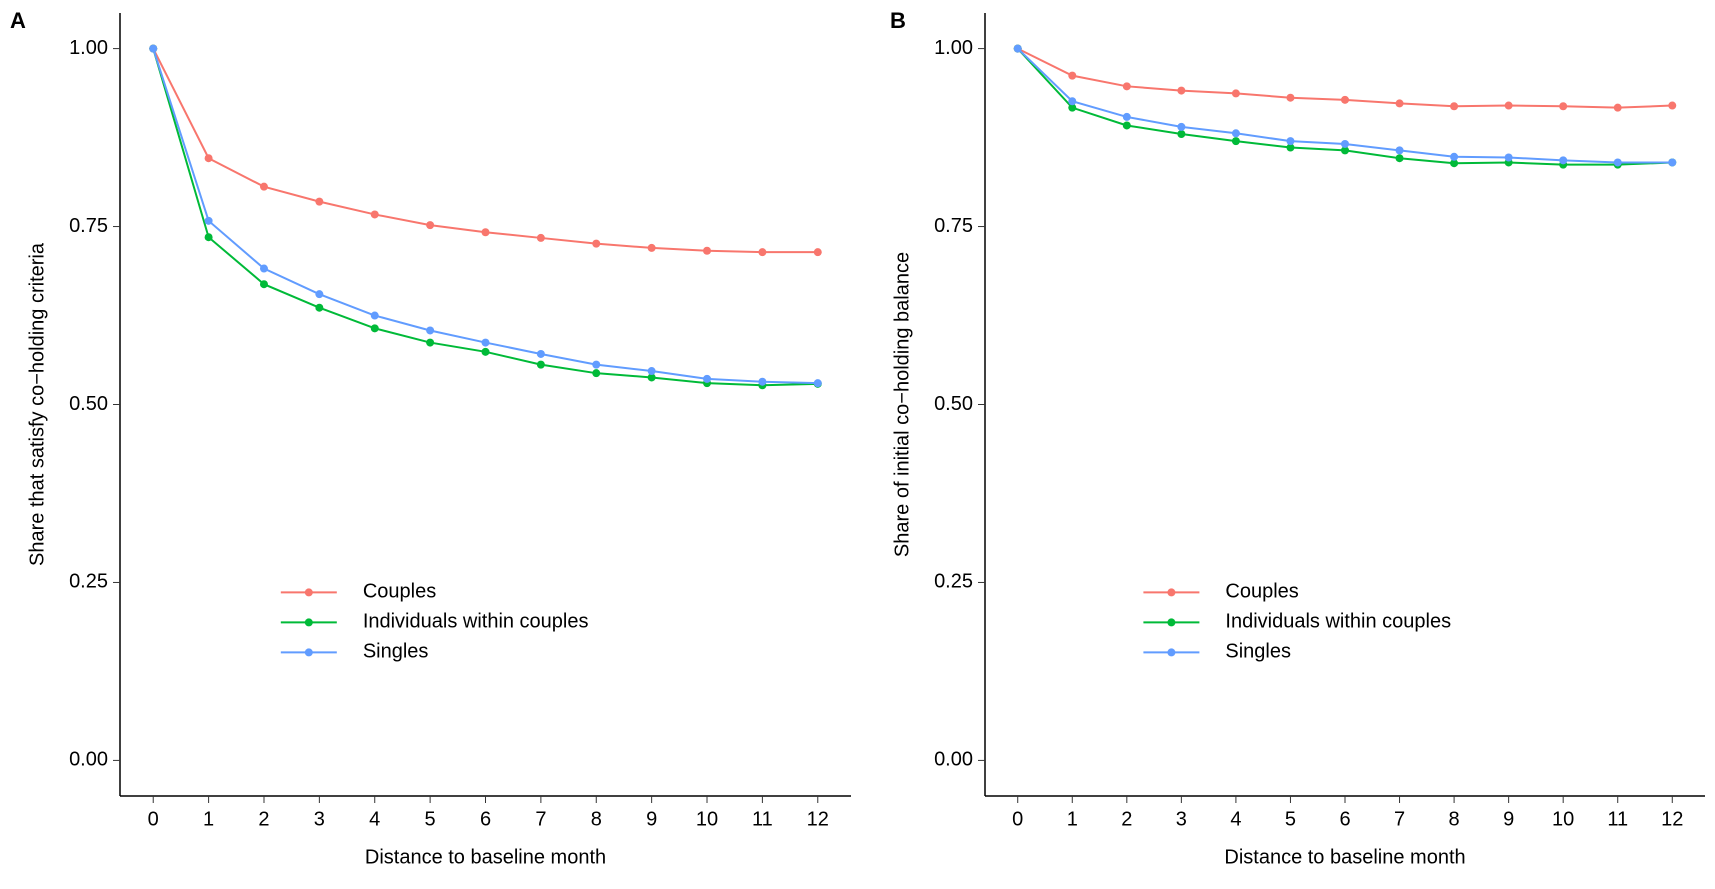 The height and width of the screenshot is (889, 1715). What do you see at coordinates (18, 20) in the screenshot?
I see `panel-tag: A` at bounding box center [18, 20].